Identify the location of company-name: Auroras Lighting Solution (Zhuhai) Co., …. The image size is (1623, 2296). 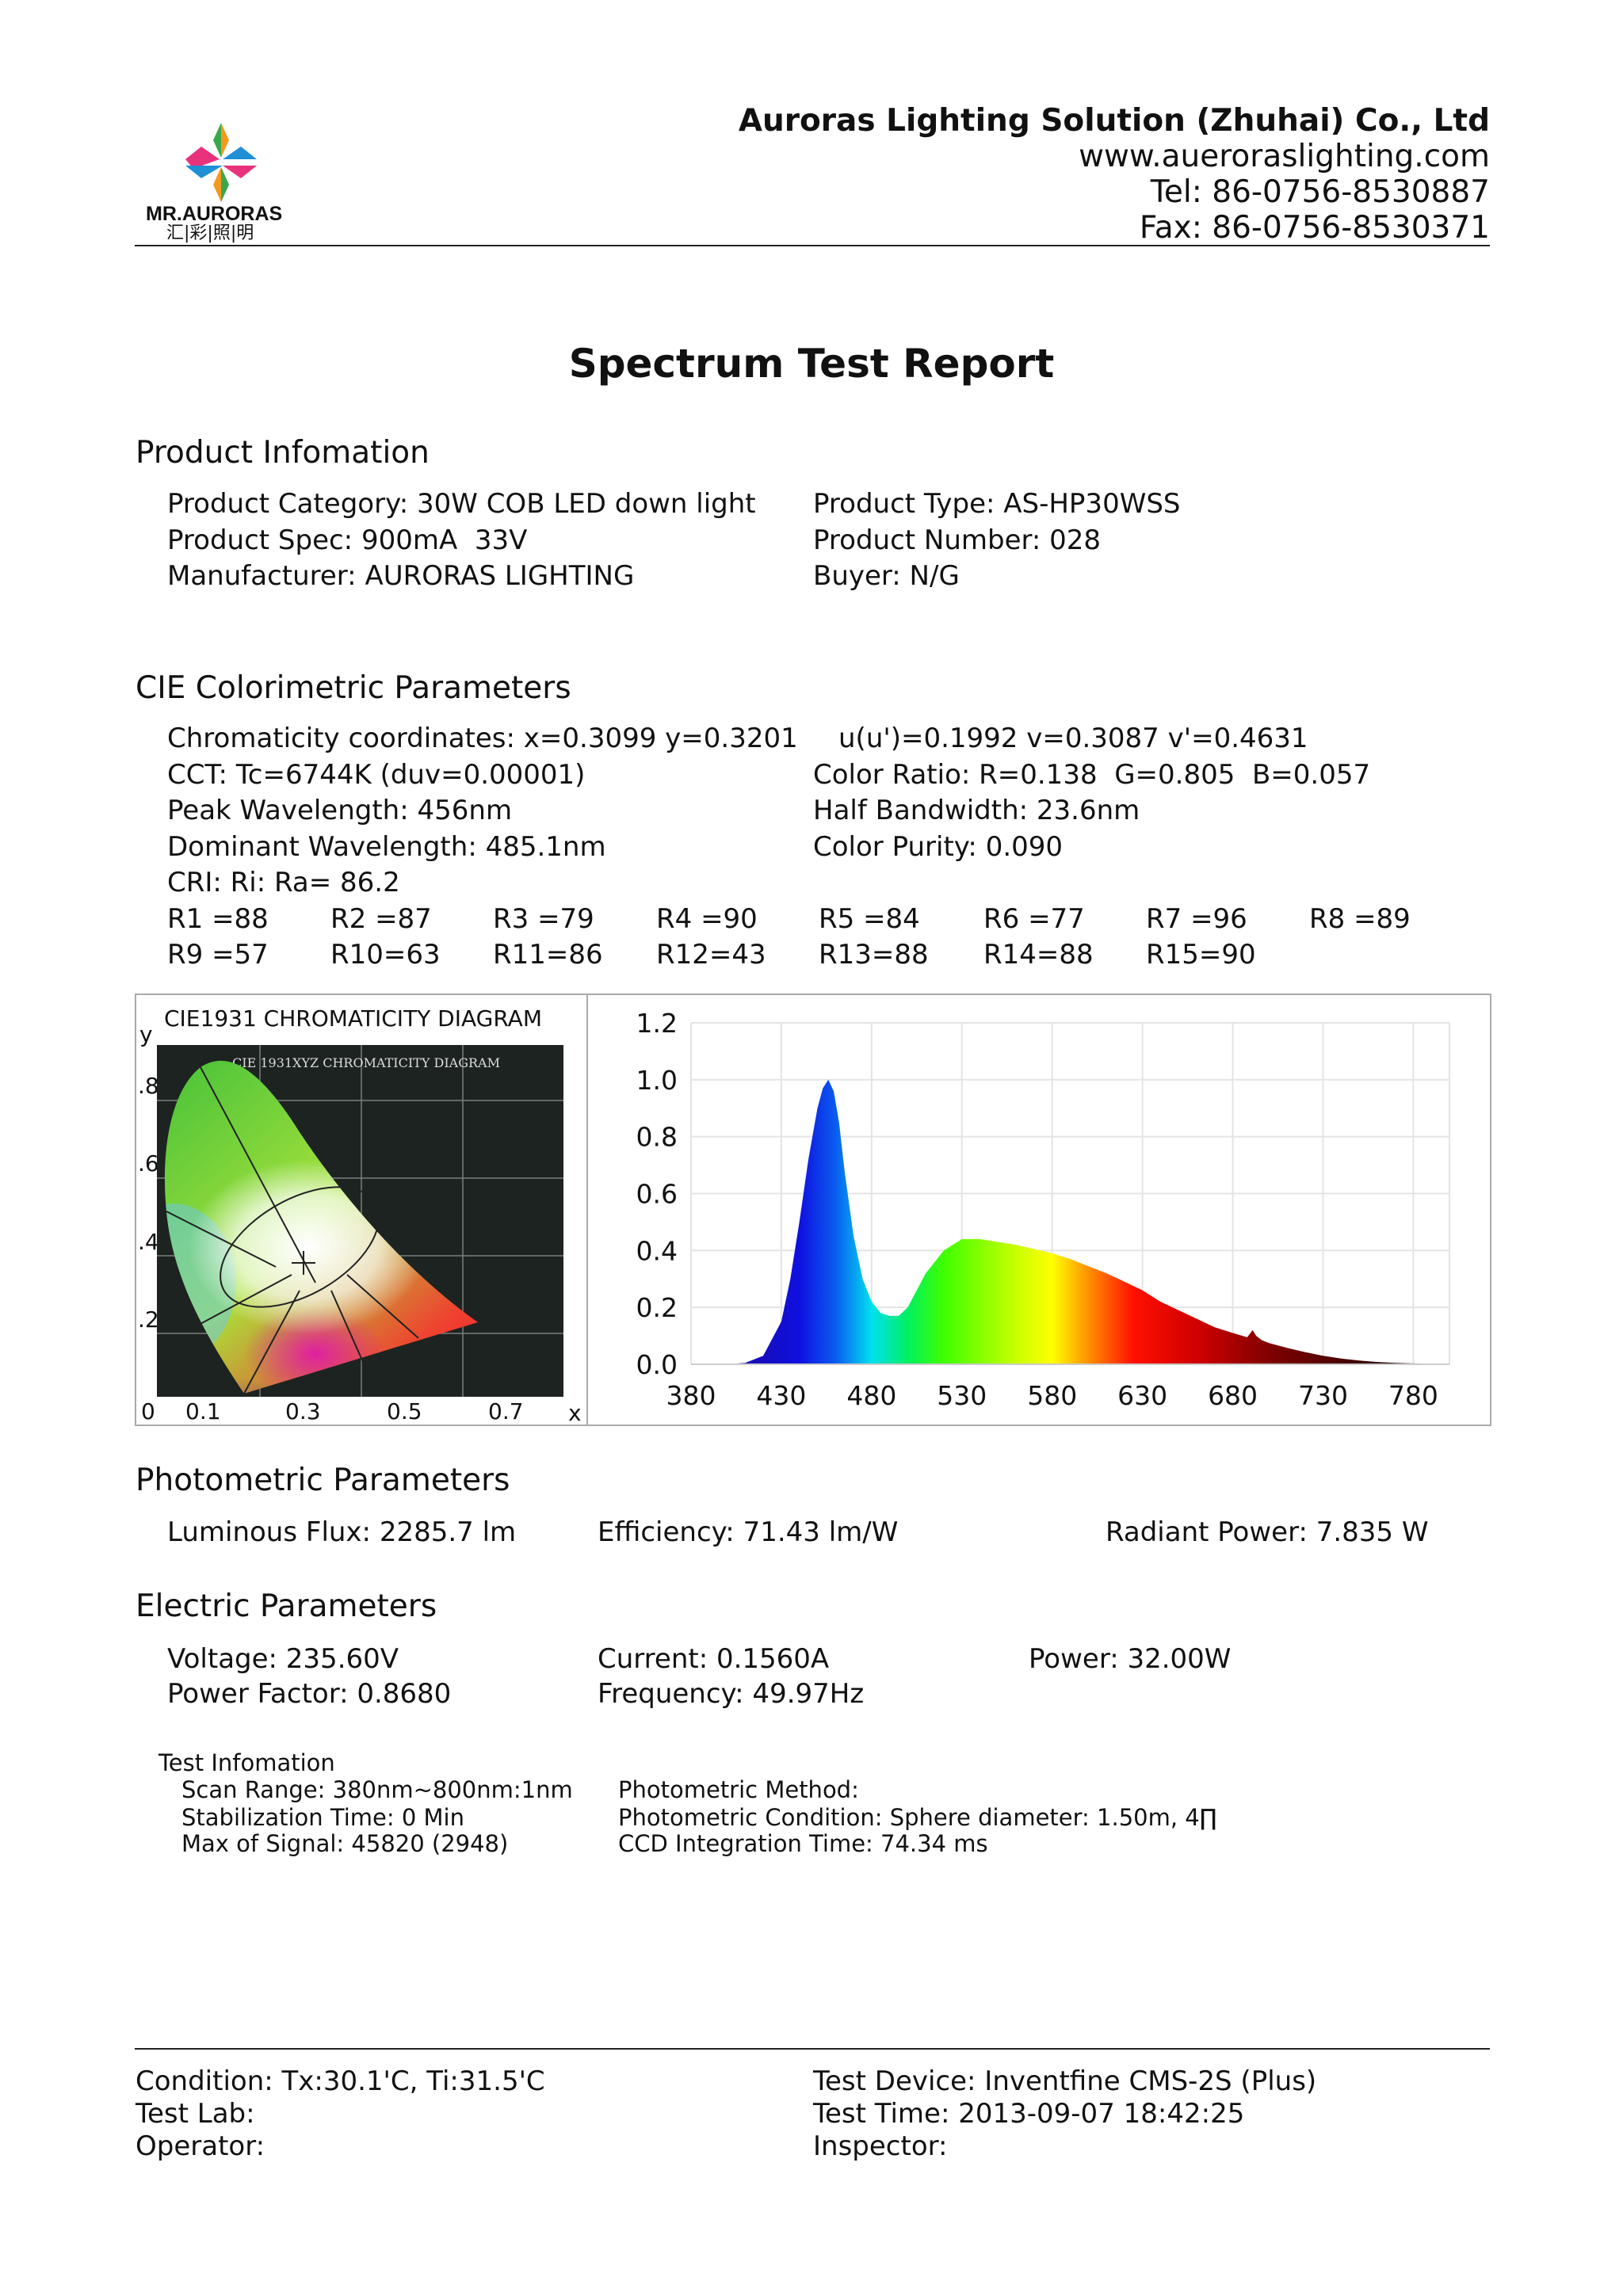
(1114, 121).